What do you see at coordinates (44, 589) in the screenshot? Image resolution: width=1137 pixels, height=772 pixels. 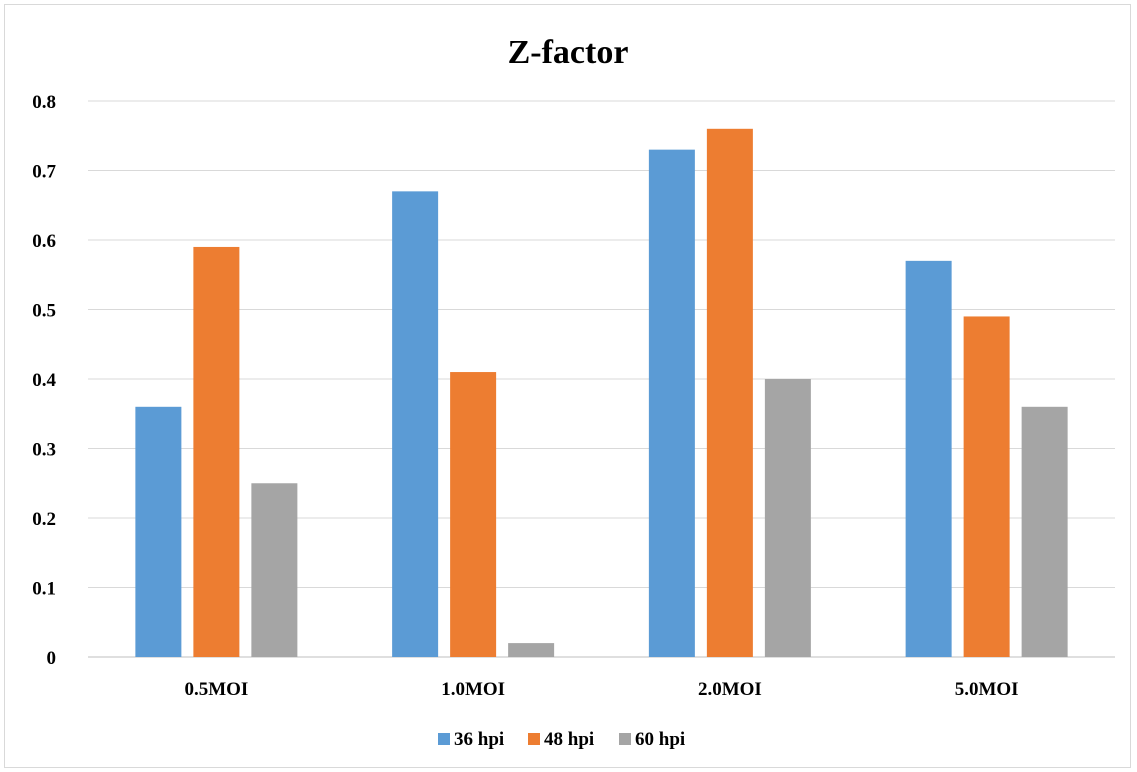 I see `y-tick-label: 0.1` at bounding box center [44, 589].